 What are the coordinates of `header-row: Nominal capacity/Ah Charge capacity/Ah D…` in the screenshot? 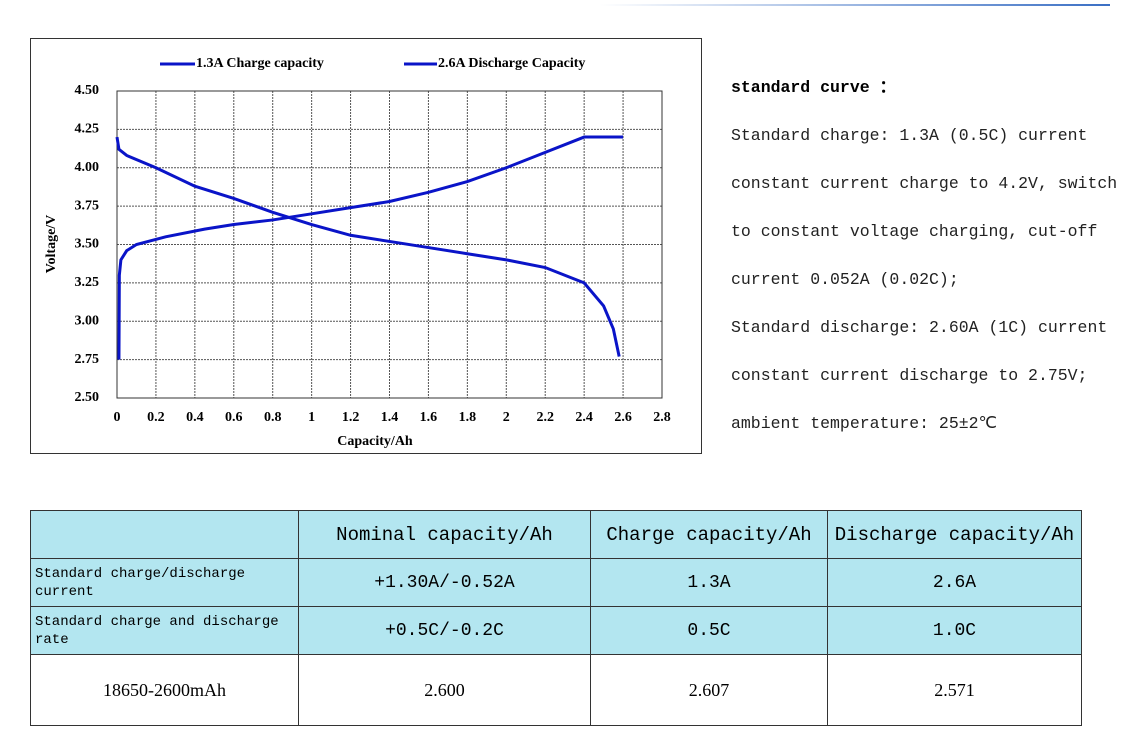 It's located at (556, 534).